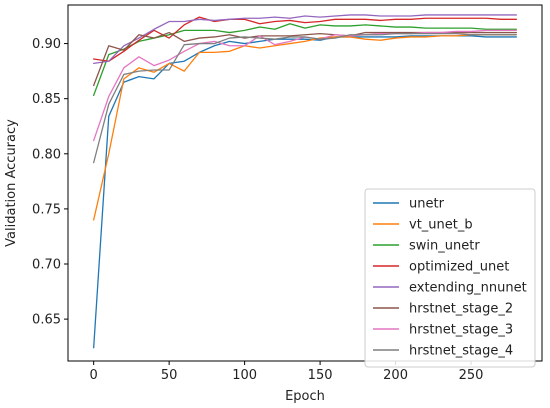 The image size is (550, 408). What do you see at coordinates (169, 375) in the screenshot?
I see `x-tick-label: 50` at bounding box center [169, 375].